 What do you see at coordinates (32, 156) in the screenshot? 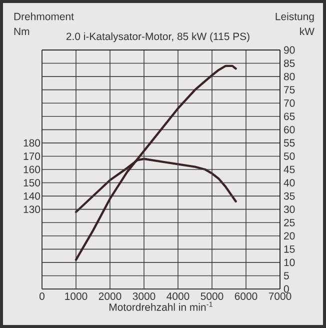
I see `y-tick-label: 170` at bounding box center [32, 156].